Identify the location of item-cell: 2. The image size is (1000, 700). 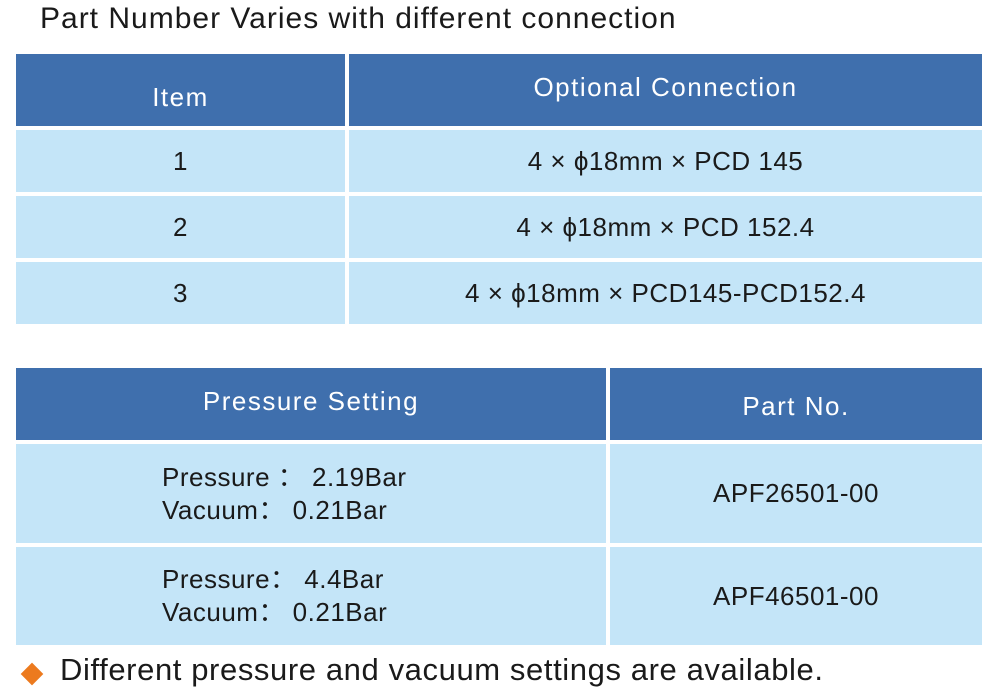
(180, 227).